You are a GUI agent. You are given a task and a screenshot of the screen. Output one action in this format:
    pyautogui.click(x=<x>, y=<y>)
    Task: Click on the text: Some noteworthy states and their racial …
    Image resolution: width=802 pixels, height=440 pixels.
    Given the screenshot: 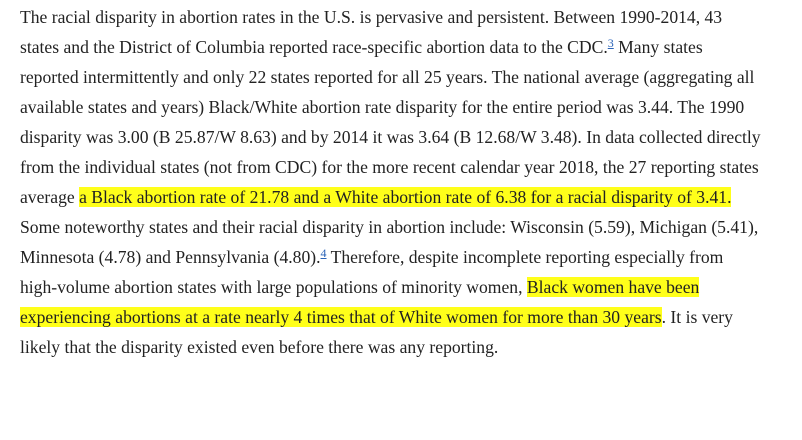 What is the action you would take?
    pyautogui.click(x=389, y=242)
    